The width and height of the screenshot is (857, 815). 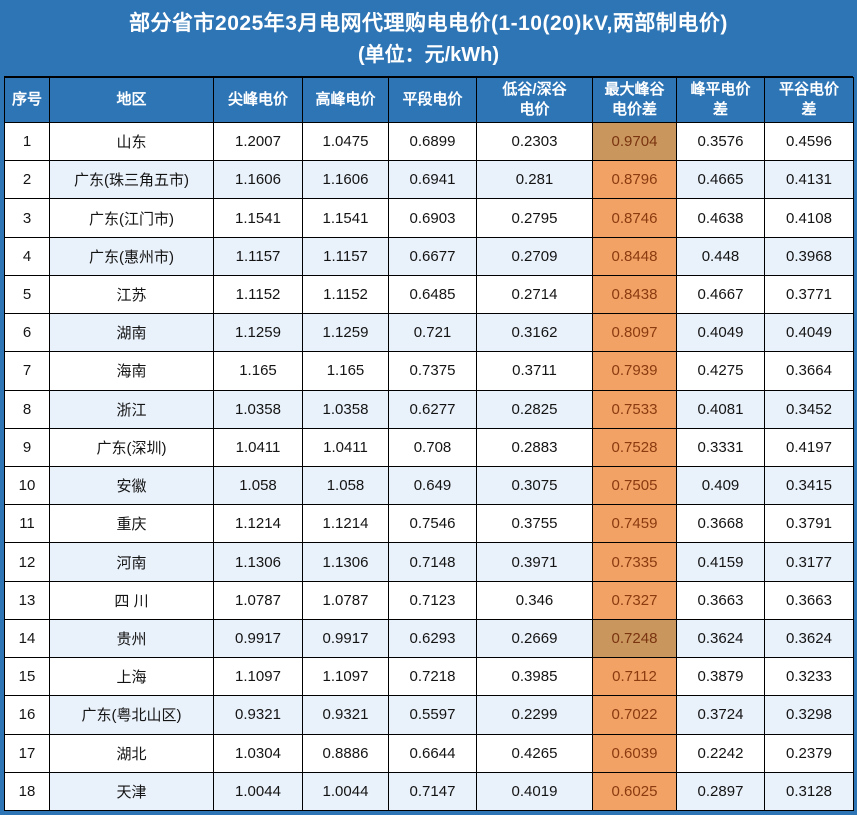 I want to click on cell-flat-period-price: 0.5597, so click(x=432, y=715).